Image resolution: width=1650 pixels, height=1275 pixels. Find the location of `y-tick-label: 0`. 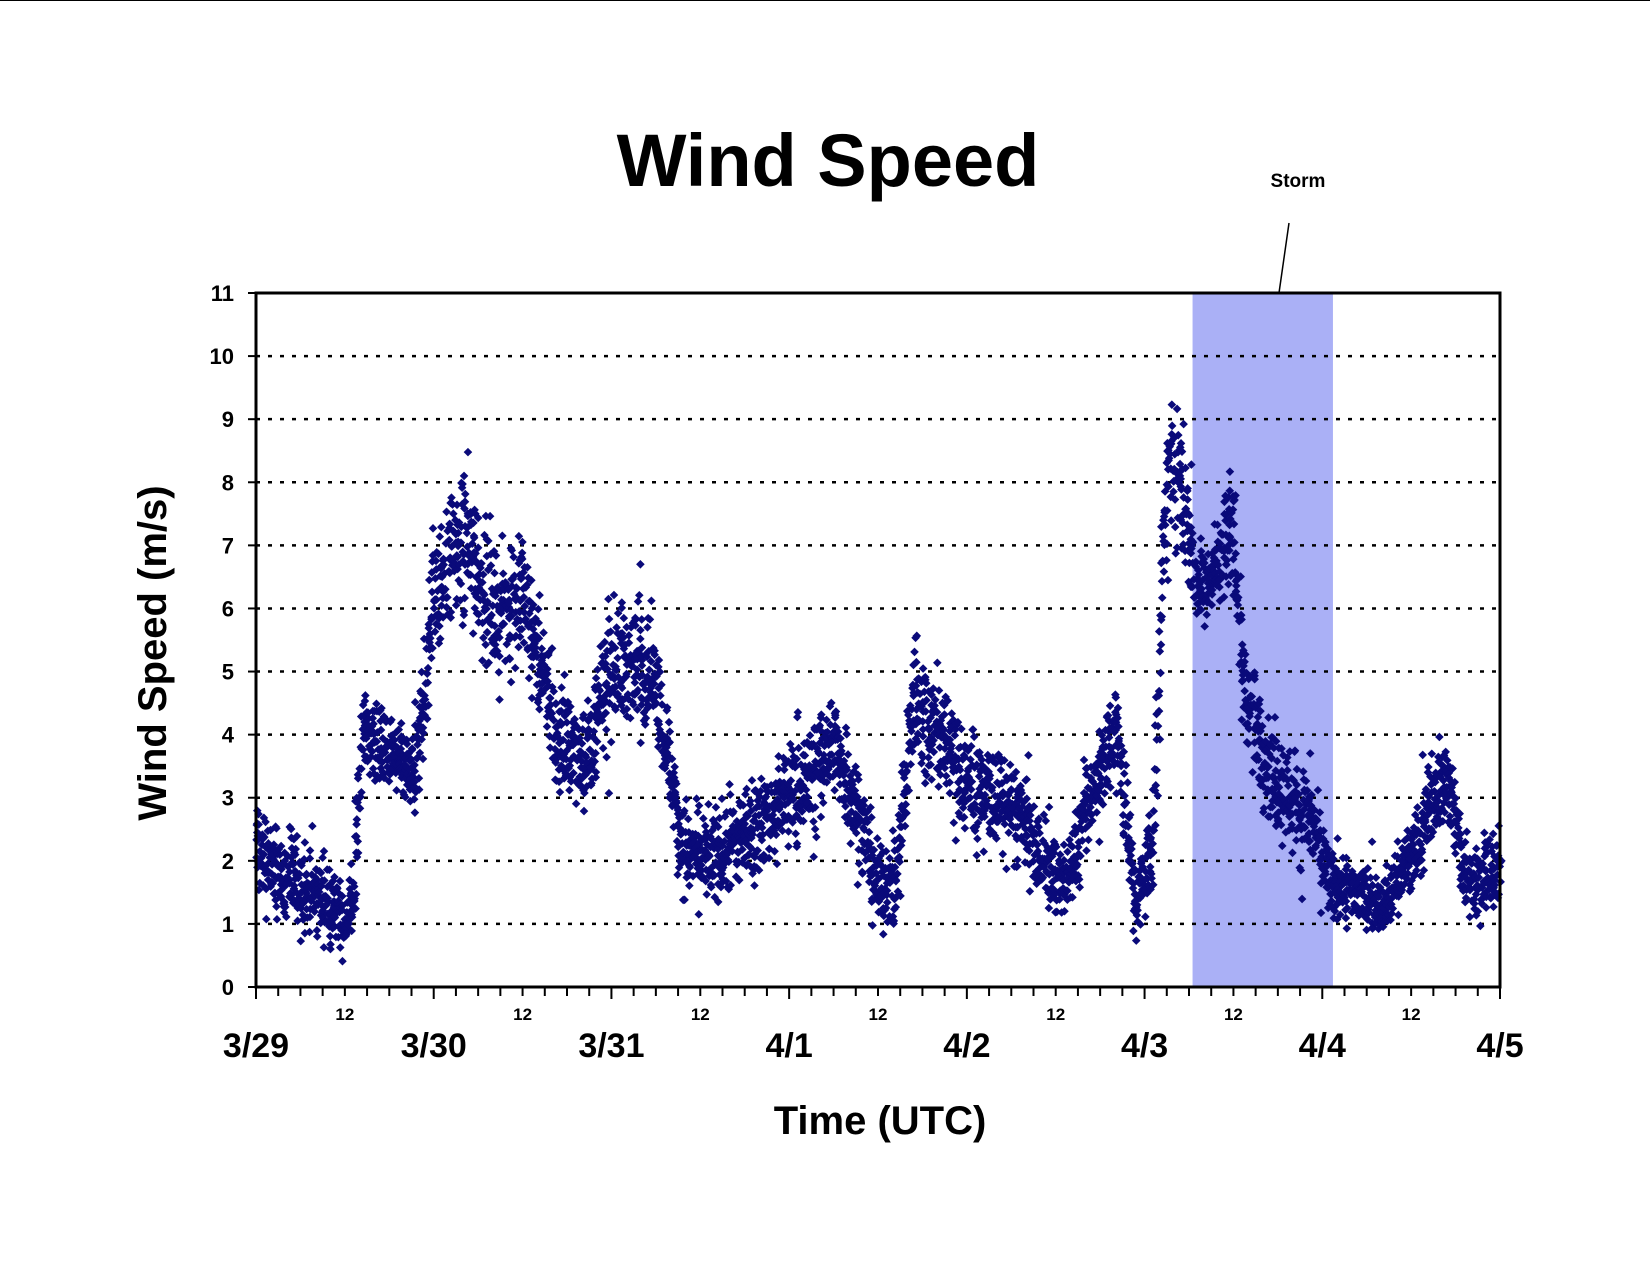

y-tick-label: 0 is located at coordinates (228, 987).